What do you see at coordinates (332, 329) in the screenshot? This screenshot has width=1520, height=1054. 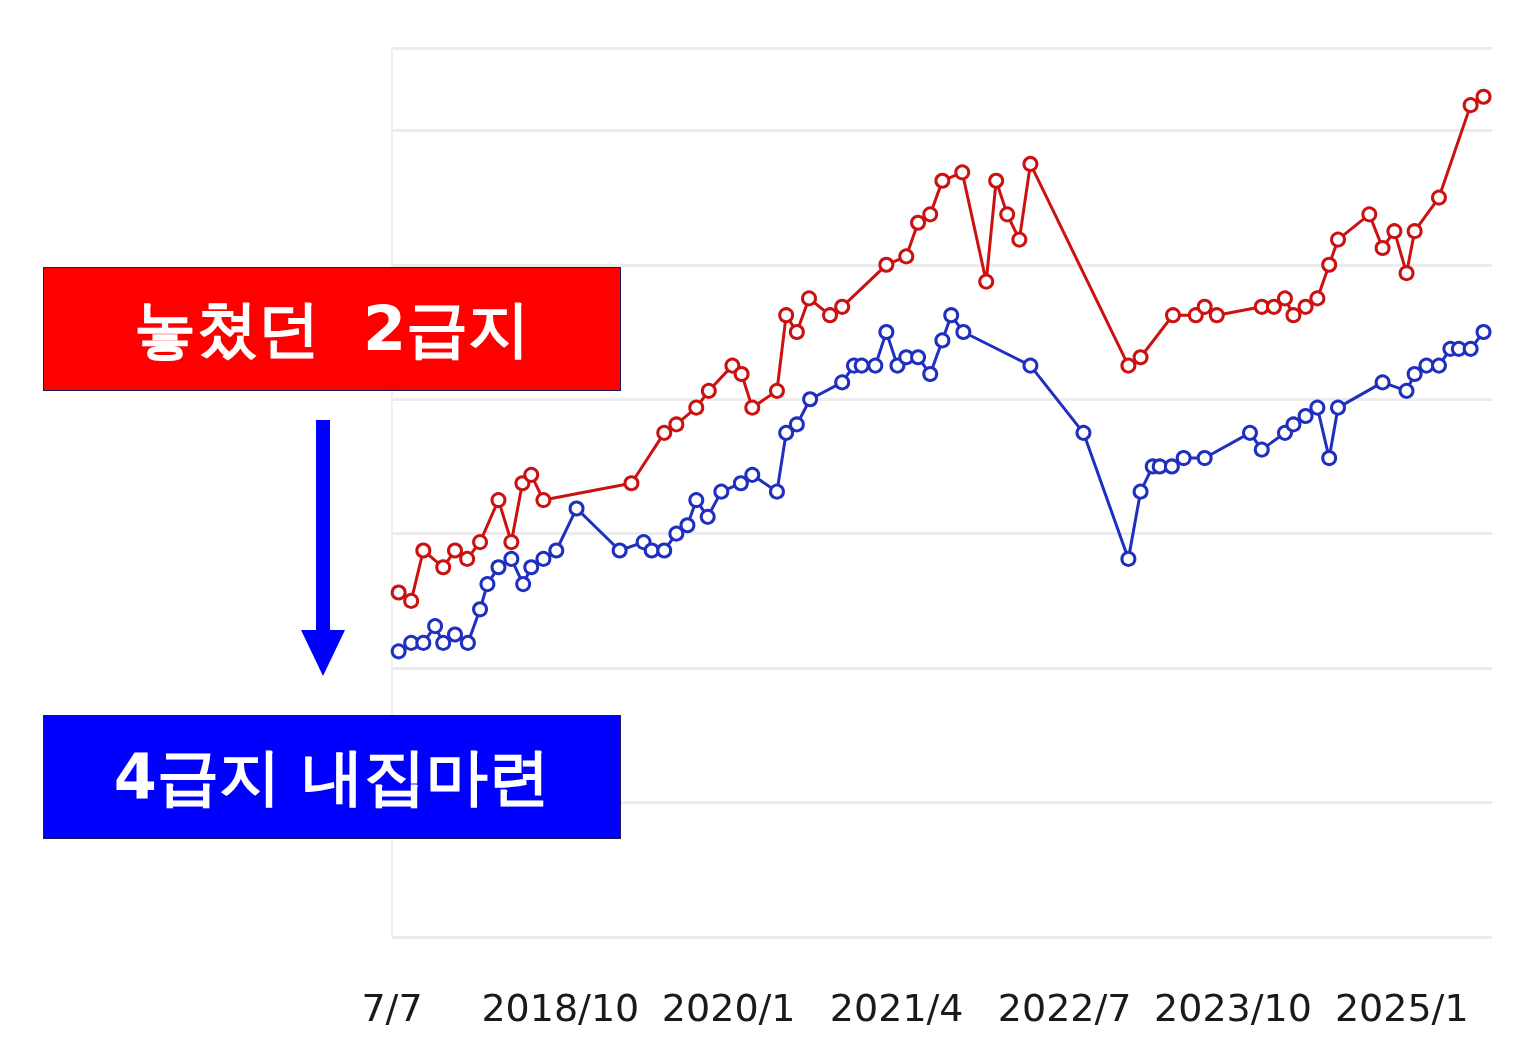 I see `annotation: 놓쳤던 2급지` at bounding box center [332, 329].